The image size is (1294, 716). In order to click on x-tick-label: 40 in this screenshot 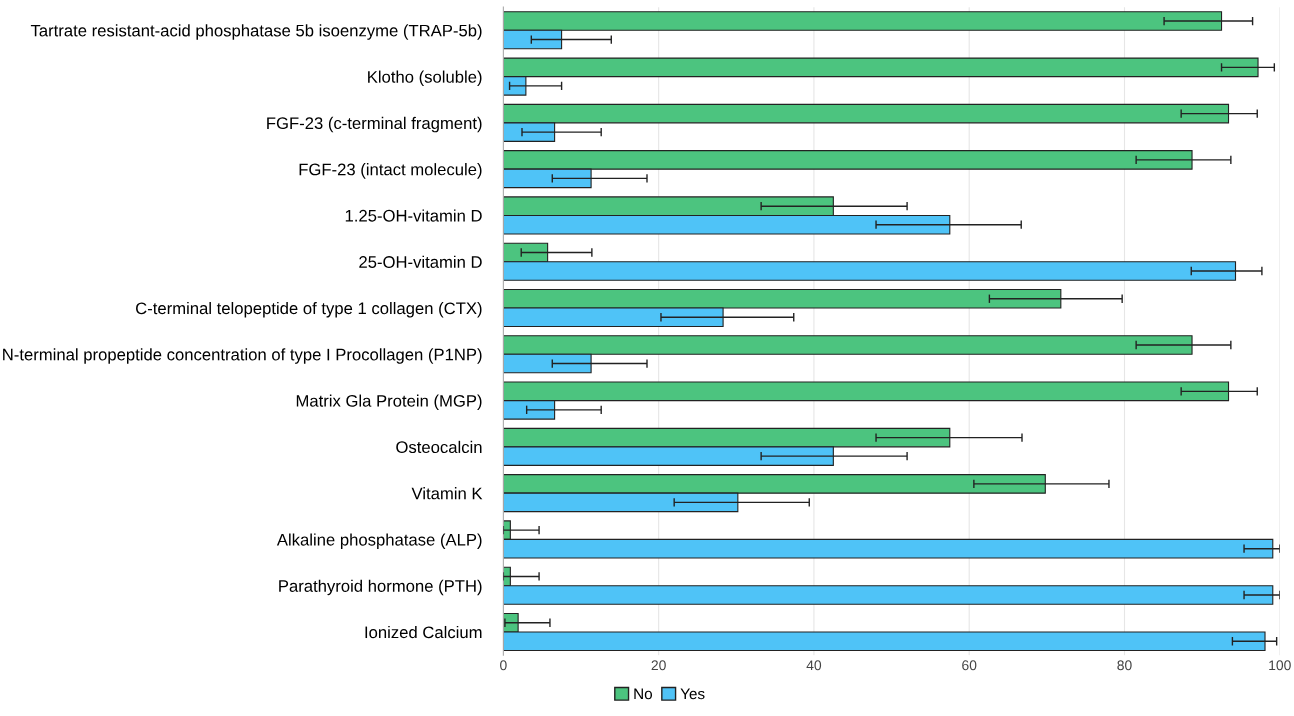, I will do `click(814, 665)`.